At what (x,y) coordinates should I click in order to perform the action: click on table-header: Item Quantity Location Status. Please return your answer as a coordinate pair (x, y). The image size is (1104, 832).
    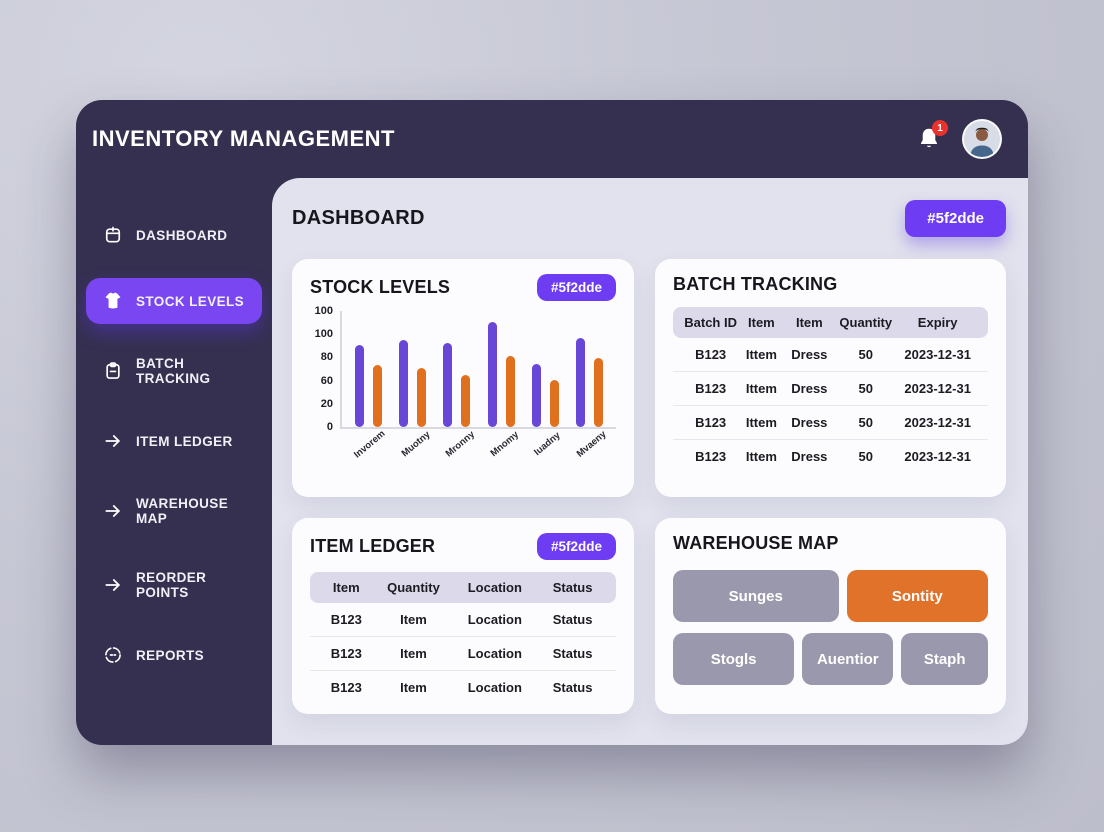
    Looking at the image, I should click on (463, 587).